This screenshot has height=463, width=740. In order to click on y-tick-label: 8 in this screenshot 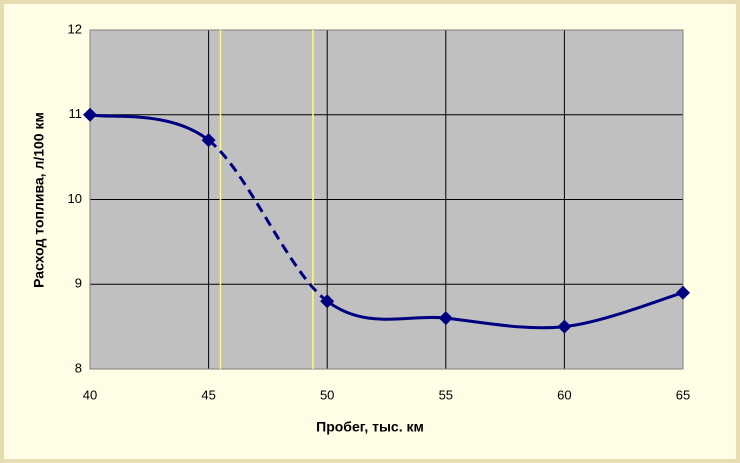, I will do `click(78, 367)`.